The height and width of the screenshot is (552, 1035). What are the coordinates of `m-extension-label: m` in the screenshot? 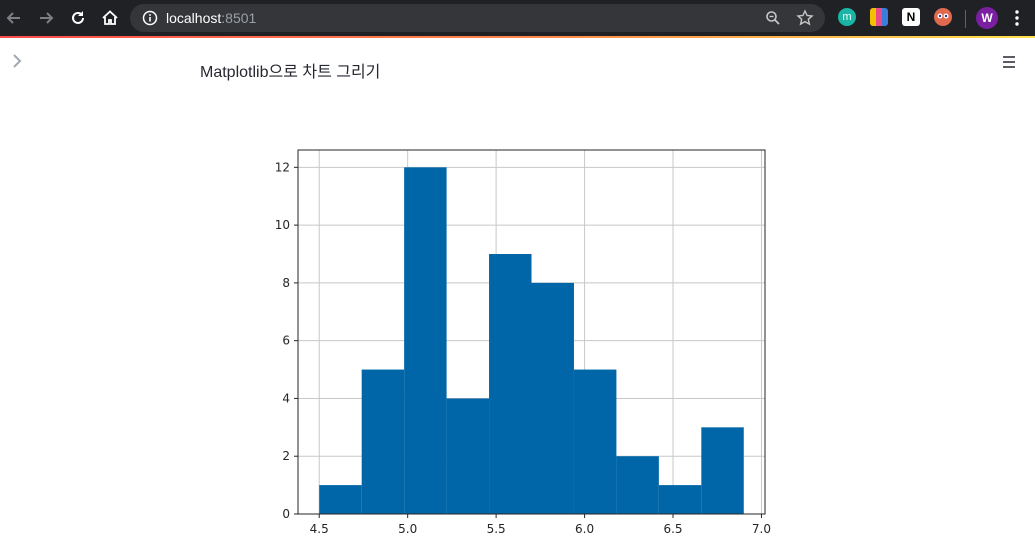 It's located at (847, 17).